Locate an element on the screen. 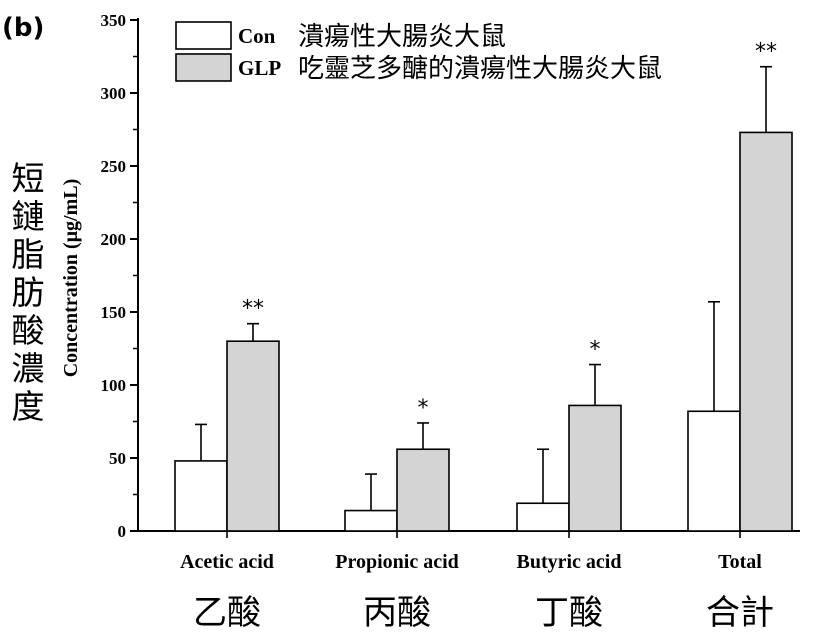 This screenshot has width=831, height=638. x-tick-label: Propionic acid is located at coordinates (397, 562).